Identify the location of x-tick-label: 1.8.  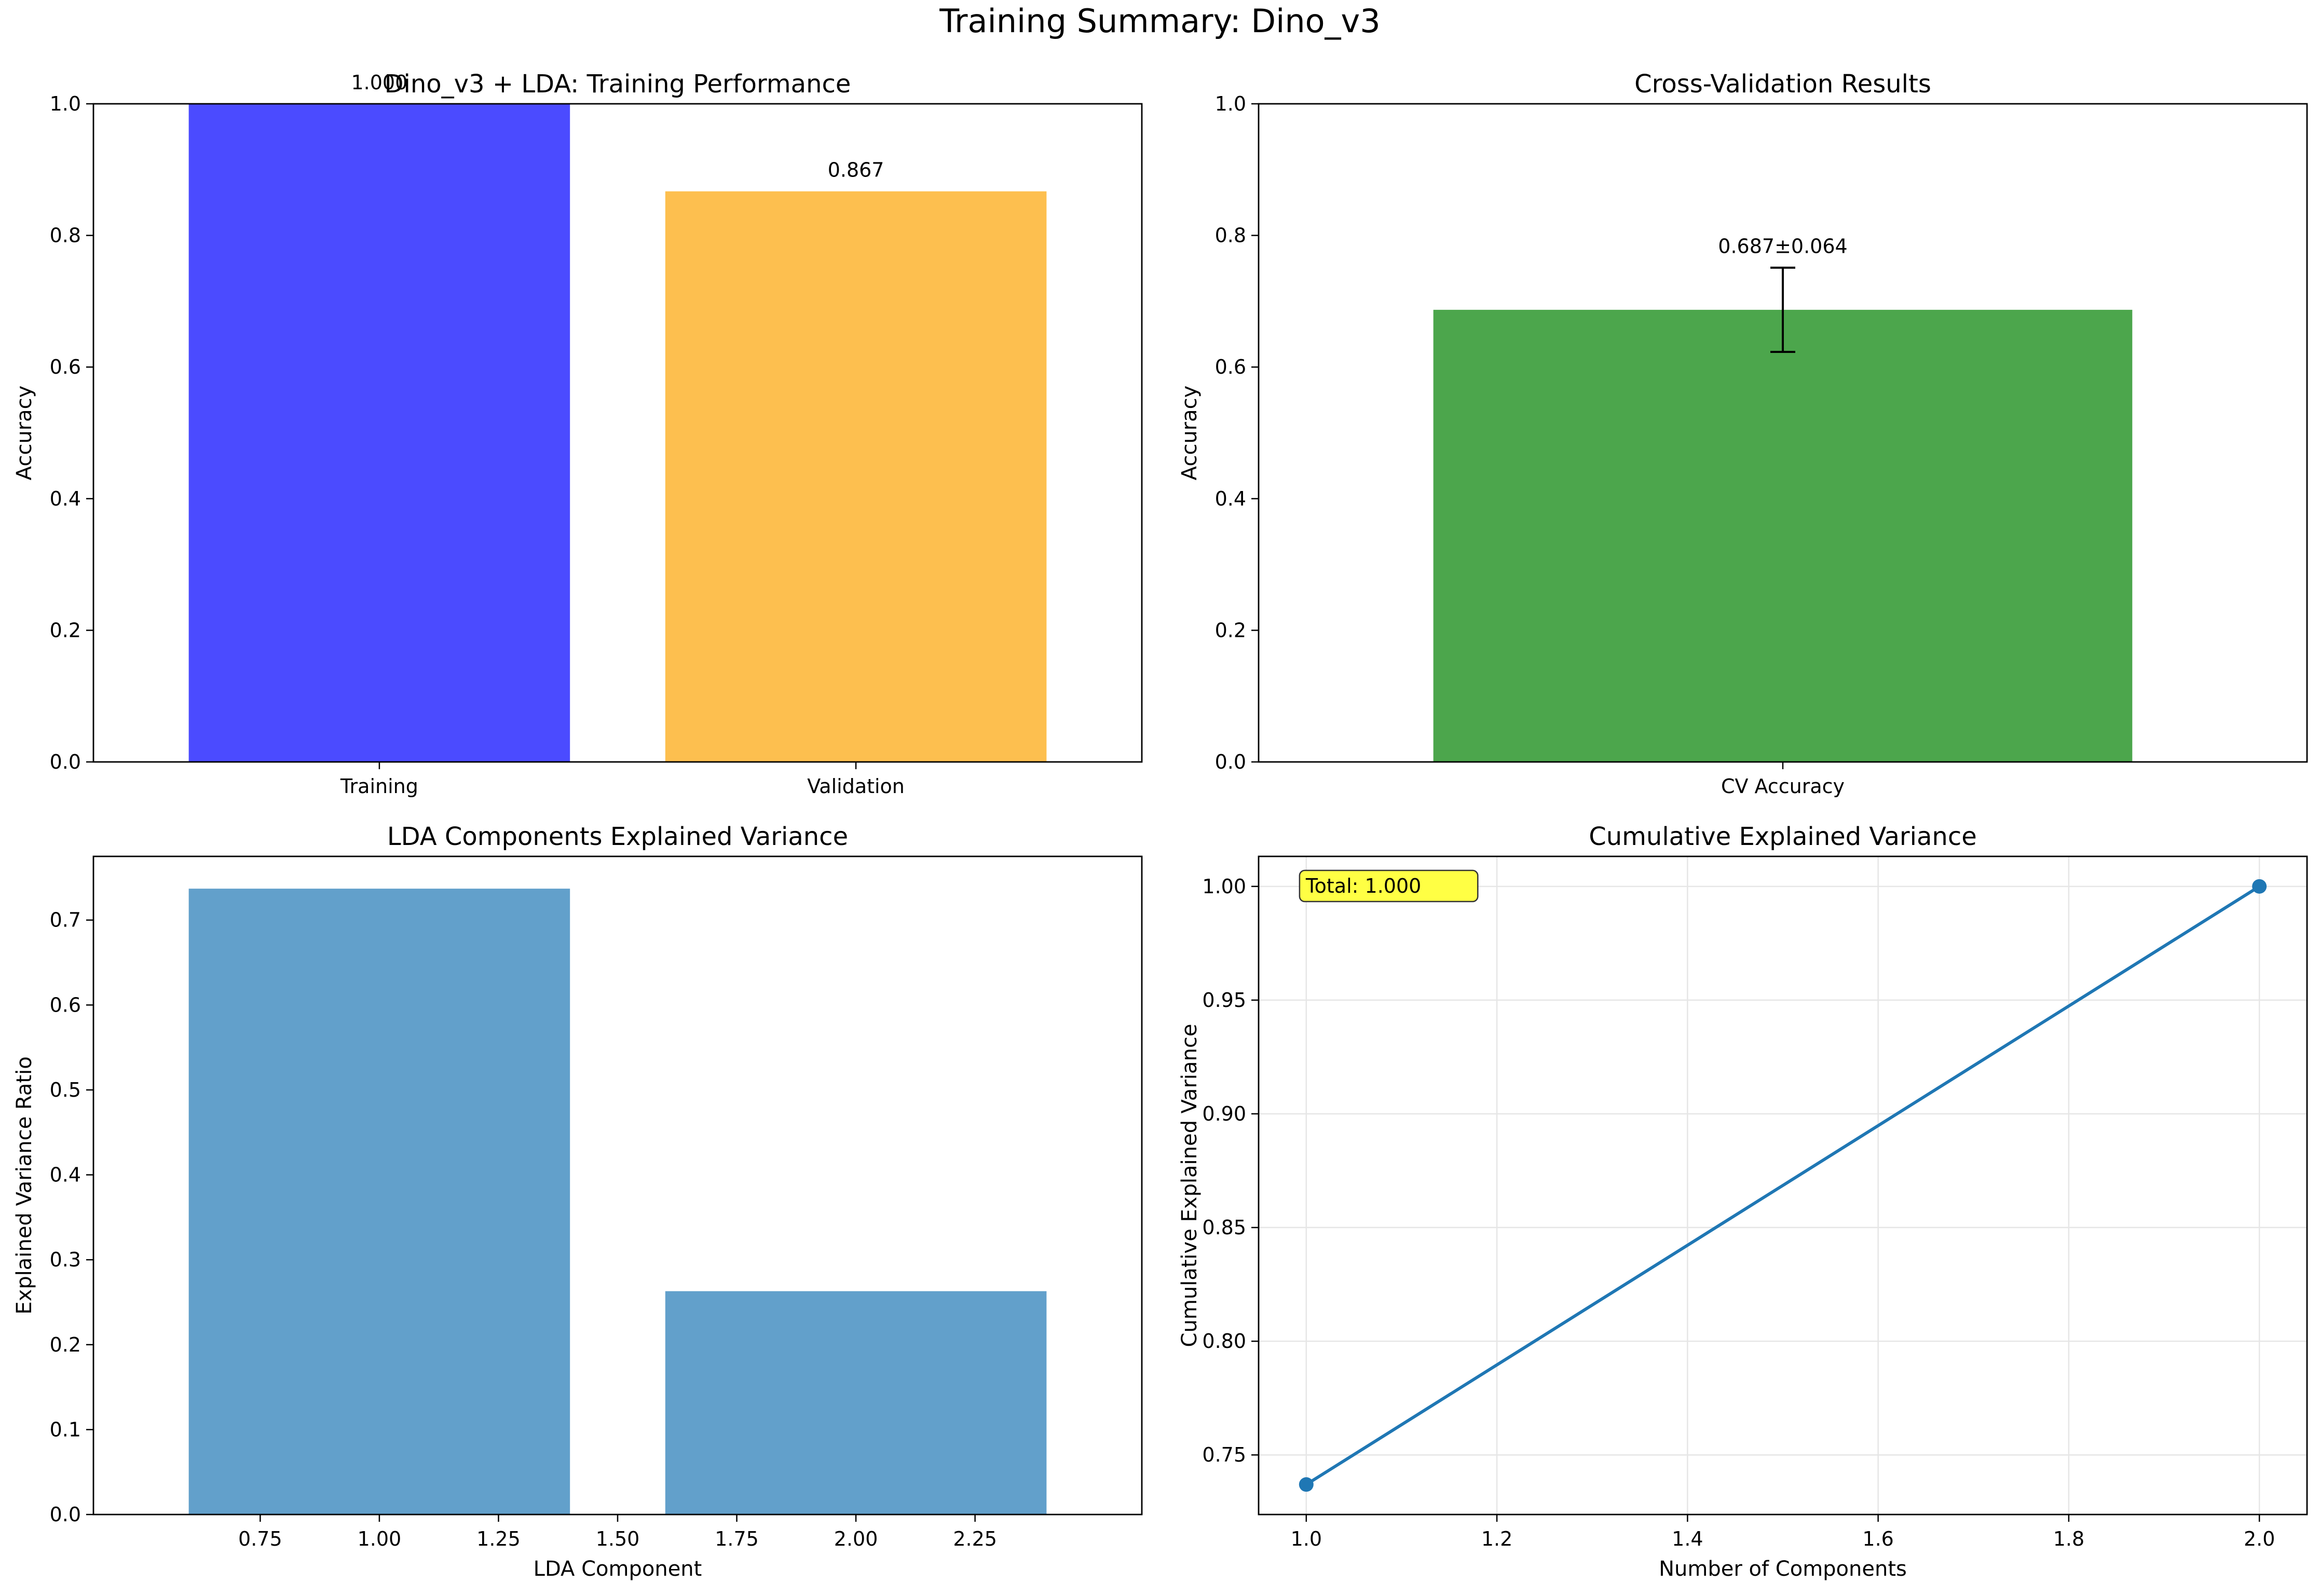
(2068, 1538).